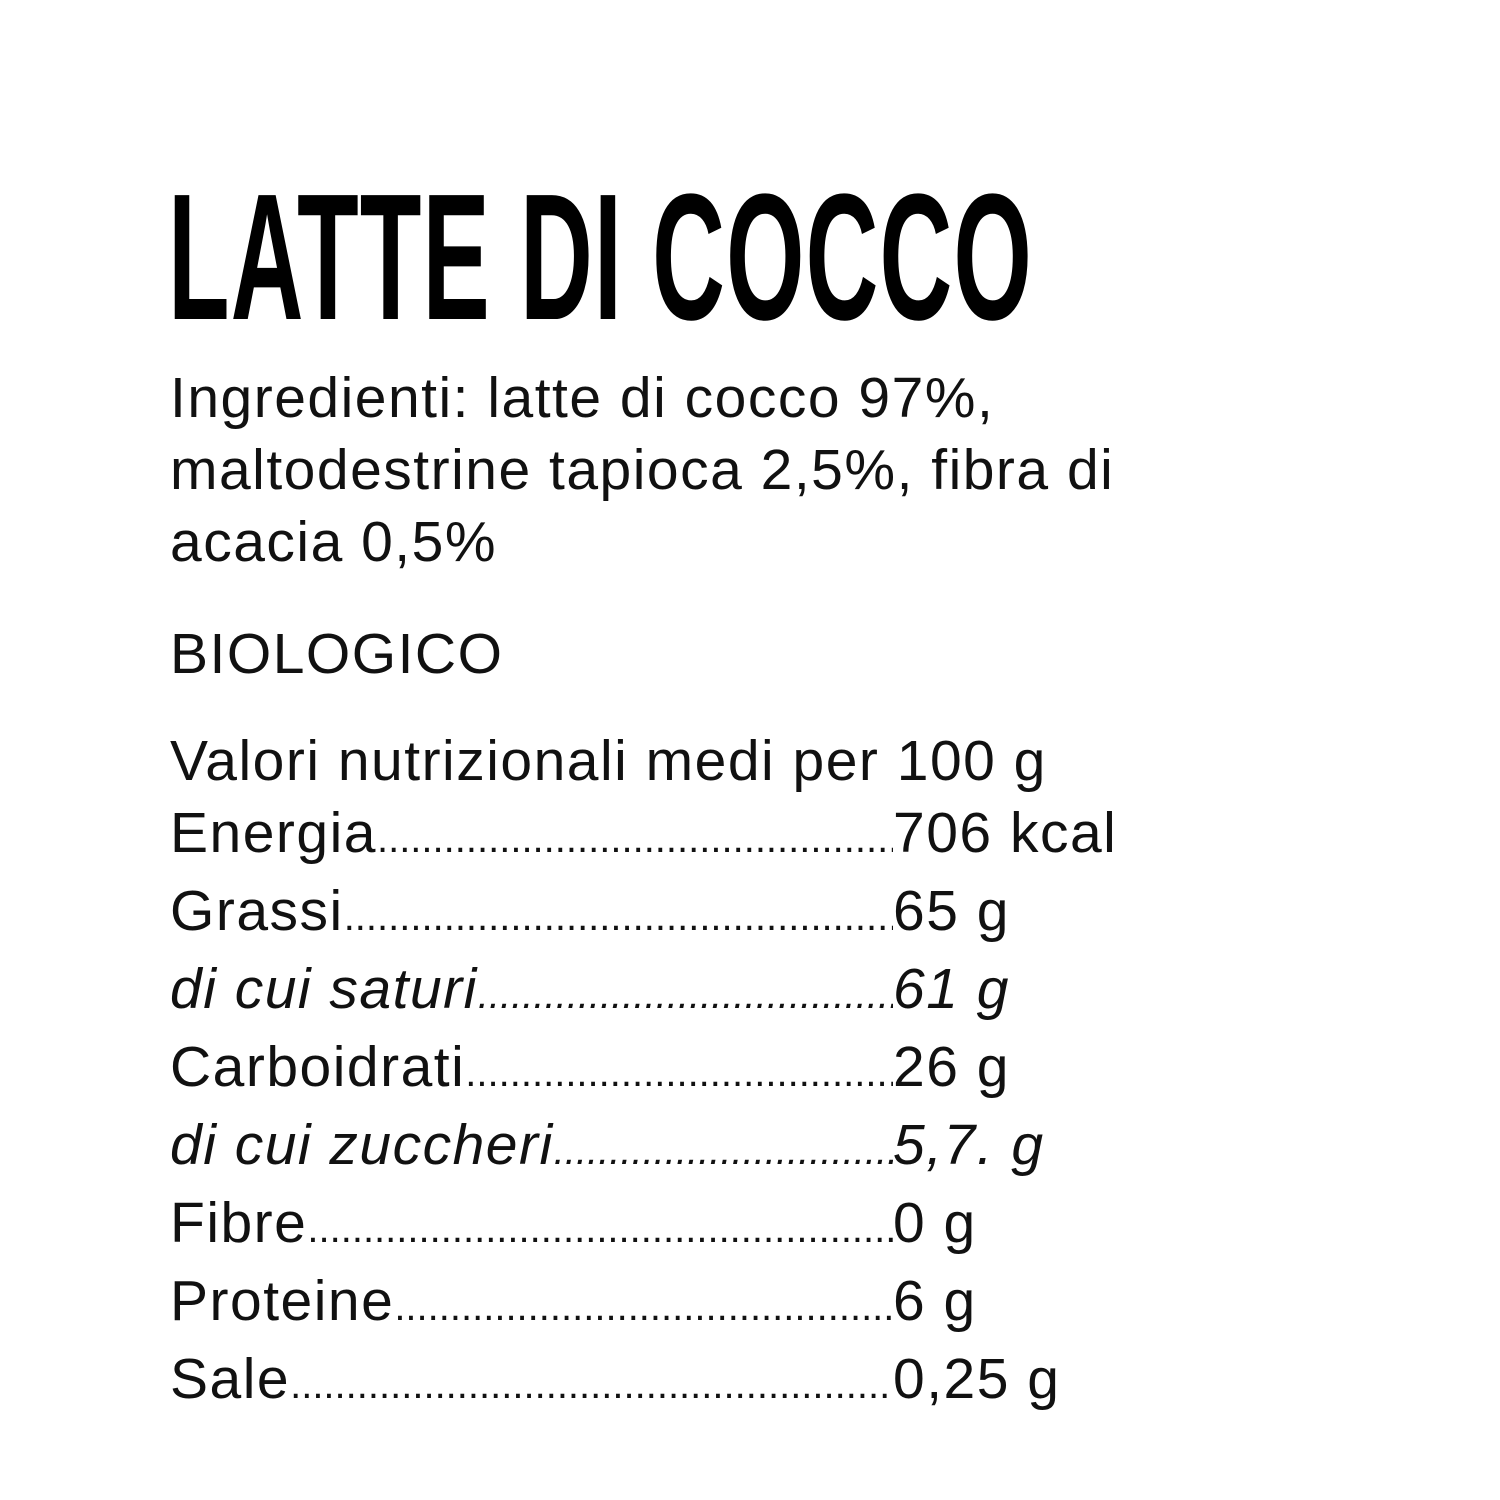 The width and height of the screenshot is (1500, 1500). What do you see at coordinates (951, 989) in the screenshot?
I see `nutrient-value: 61 g` at bounding box center [951, 989].